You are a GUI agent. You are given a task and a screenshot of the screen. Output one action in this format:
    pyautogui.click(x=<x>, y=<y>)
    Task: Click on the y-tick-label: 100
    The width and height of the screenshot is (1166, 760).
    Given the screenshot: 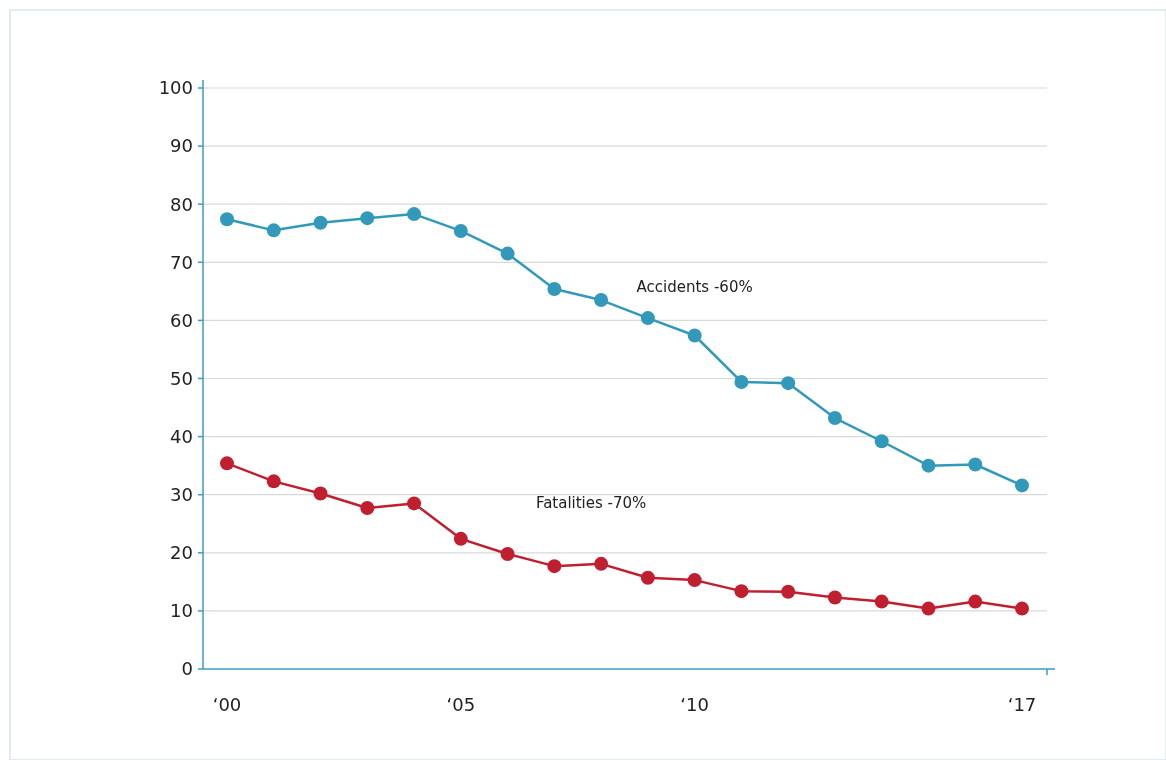 What is the action you would take?
    pyautogui.click(x=175, y=88)
    